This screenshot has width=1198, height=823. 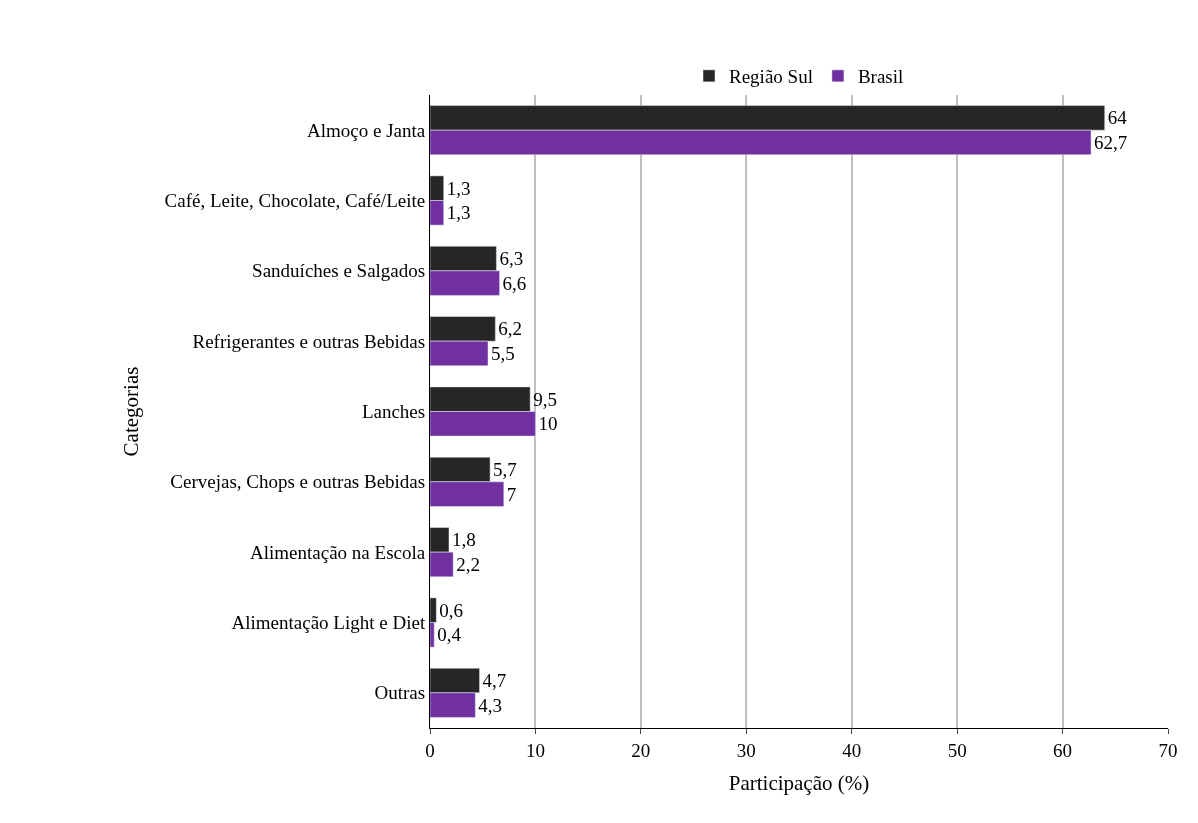 What do you see at coordinates (746, 750) in the screenshot?
I see `x-tick-label: 30` at bounding box center [746, 750].